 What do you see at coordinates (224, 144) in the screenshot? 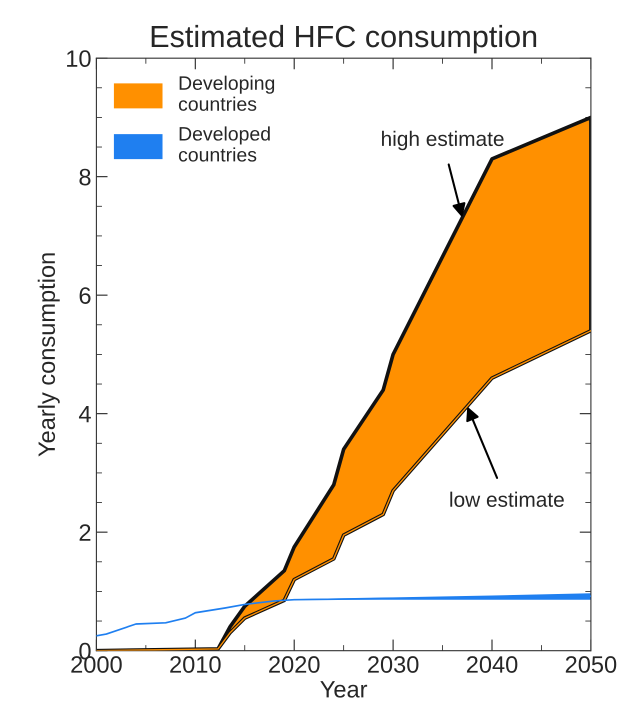
I see `legend-label: Developed countries` at bounding box center [224, 144].